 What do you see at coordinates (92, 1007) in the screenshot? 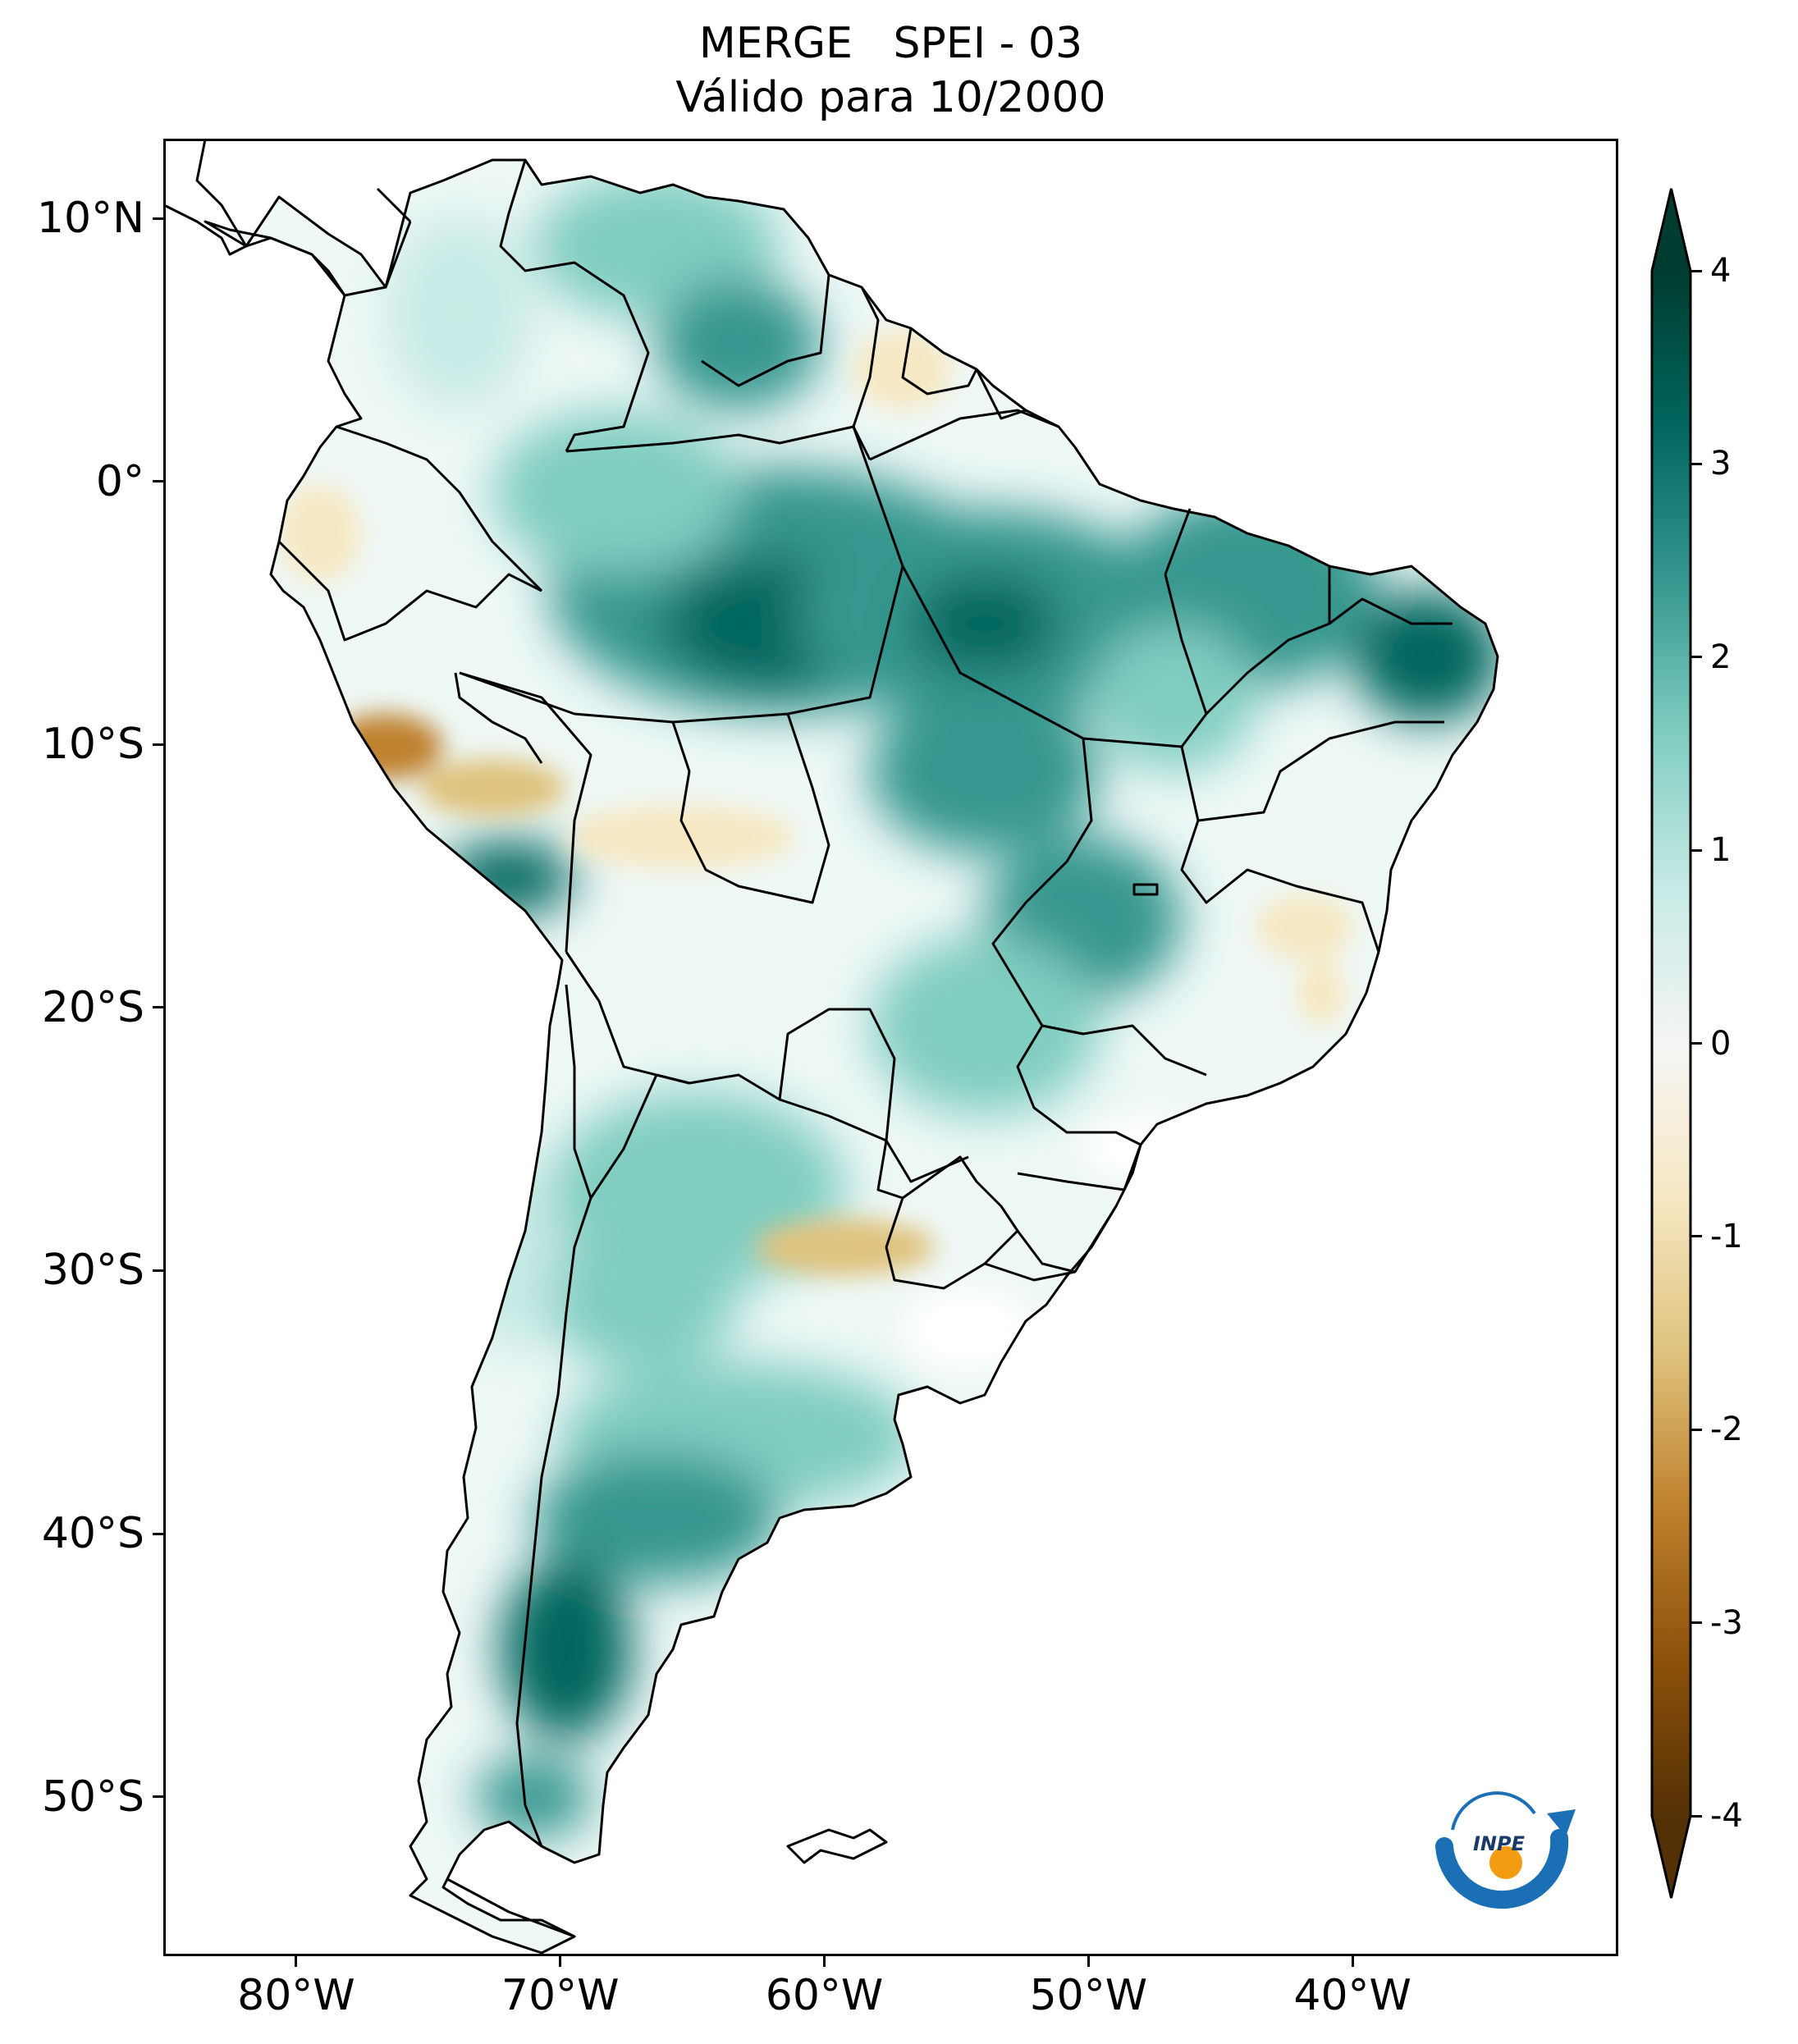
I see `y-tick-label: 20°S` at bounding box center [92, 1007].